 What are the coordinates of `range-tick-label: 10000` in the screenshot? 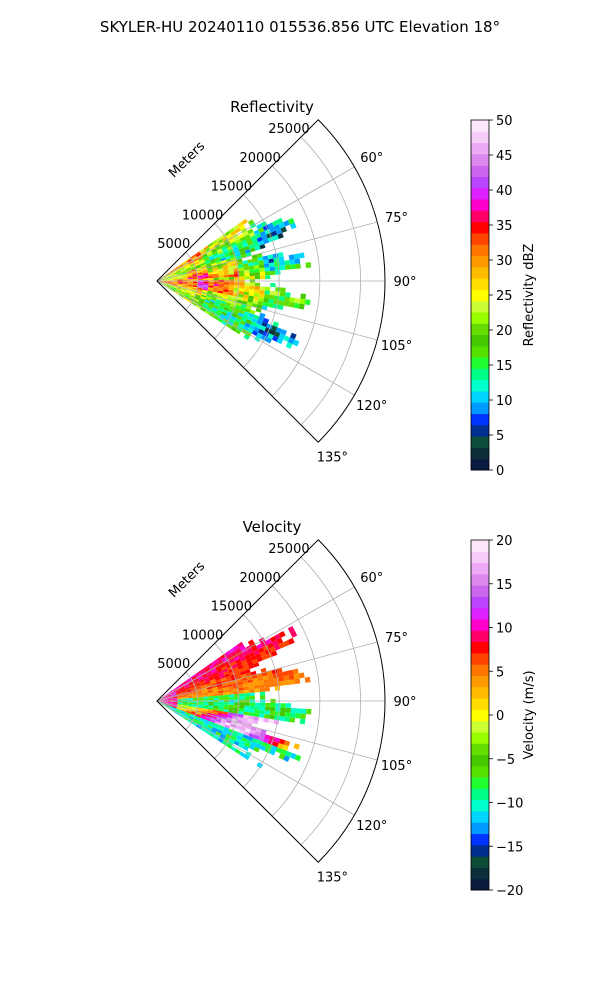 It's located at (202, 215).